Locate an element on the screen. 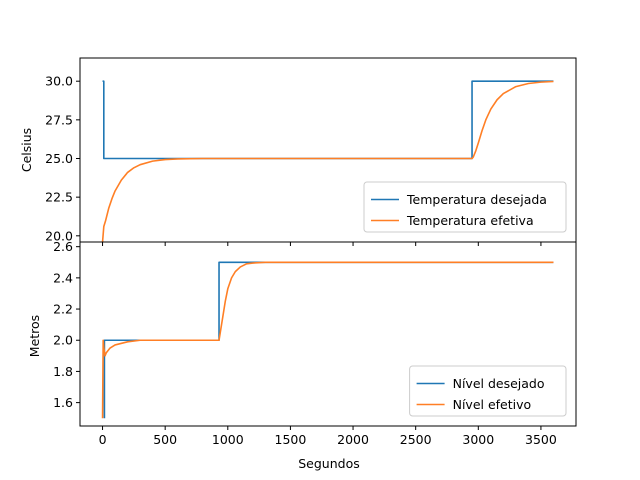  level-legend-box is located at coordinates (488, 391).